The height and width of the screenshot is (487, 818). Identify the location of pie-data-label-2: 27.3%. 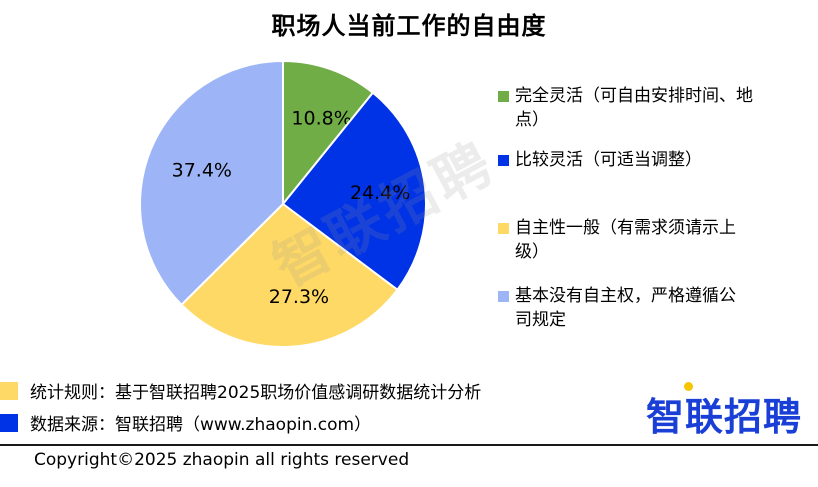
(299, 297).